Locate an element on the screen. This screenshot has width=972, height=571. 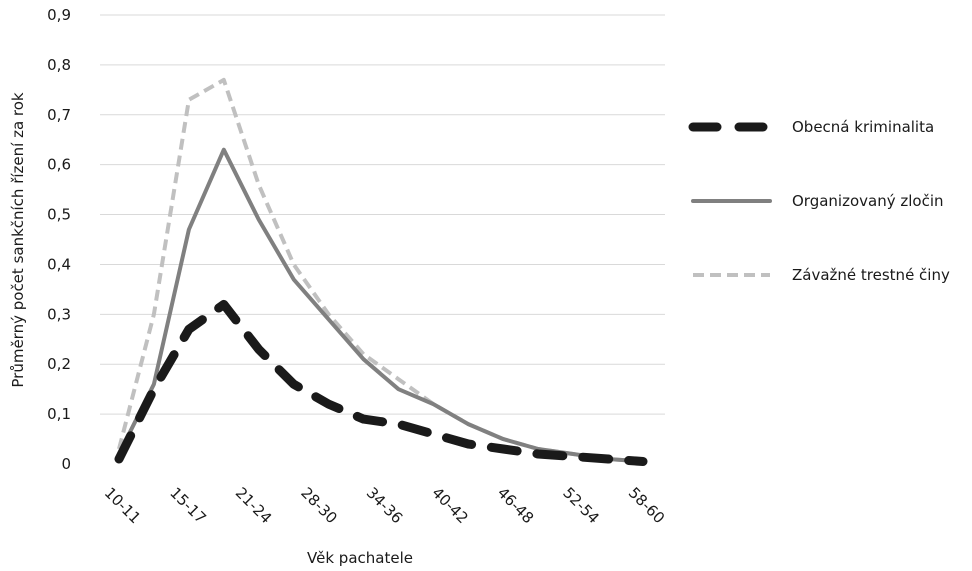
y-tick-labels: 0 0,1 0,2 0,3 0,4 0,5 0,6 0,7 0,8 0,9 is located at coordinates (59, 239).